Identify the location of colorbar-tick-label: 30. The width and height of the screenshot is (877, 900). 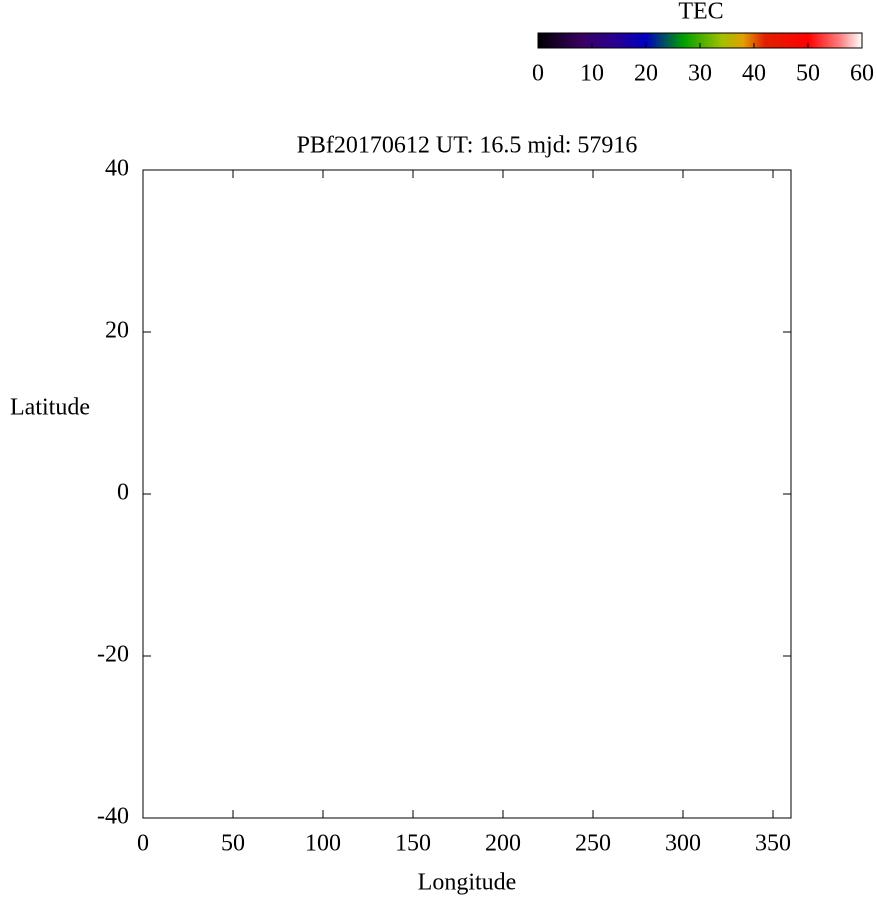
(700, 74).